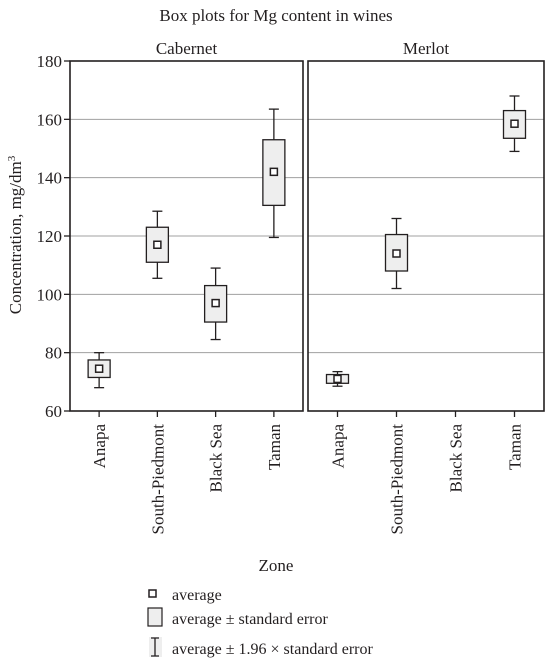  Describe the element at coordinates (155, 647) in the screenshot. I see `legend-whisker-marker` at that location.